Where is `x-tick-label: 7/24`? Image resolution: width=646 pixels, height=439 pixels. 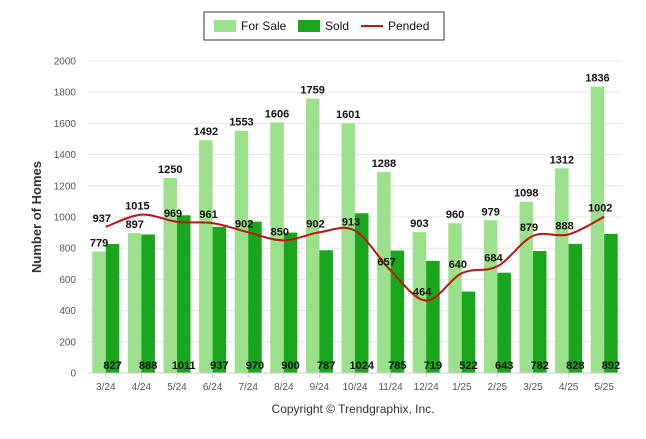
x-tick-label: 7/24 is located at coordinates (248, 387).